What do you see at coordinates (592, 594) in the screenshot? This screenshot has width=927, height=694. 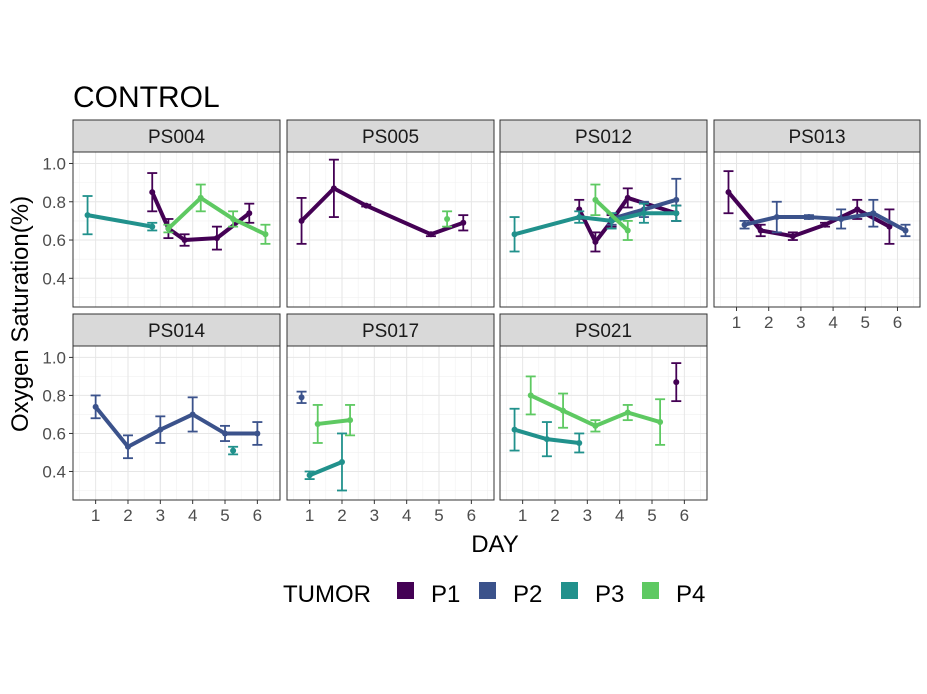 I see `legend-item-p3: P3` at bounding box center [592, 594].